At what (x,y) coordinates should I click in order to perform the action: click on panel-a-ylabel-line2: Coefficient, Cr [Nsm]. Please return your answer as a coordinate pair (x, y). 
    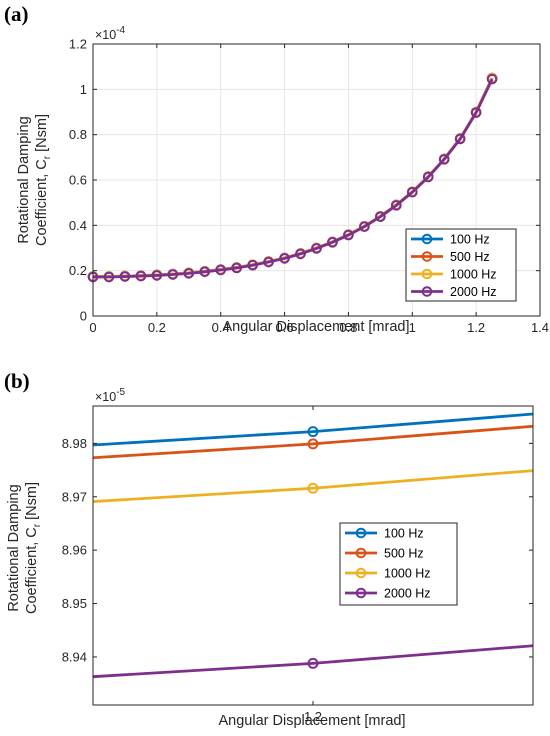
    Looking at the image, I should click on (43, 180).